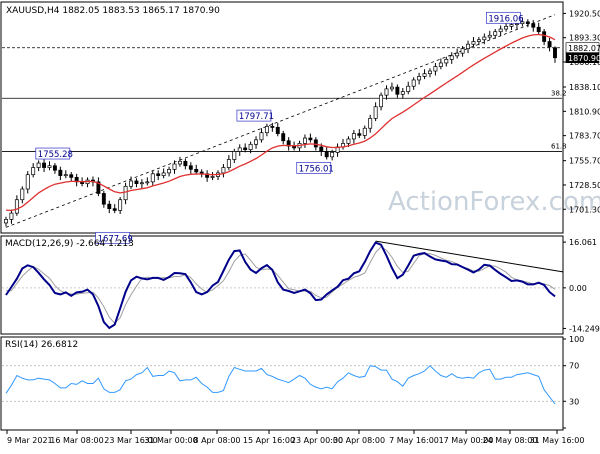 Image resolution: width=600 pixels, height=454 pixels. Describe the element at coordinates (359, 440) in the screenshot. I see `time-tick-label: 30 Apr 08:00` at that location.